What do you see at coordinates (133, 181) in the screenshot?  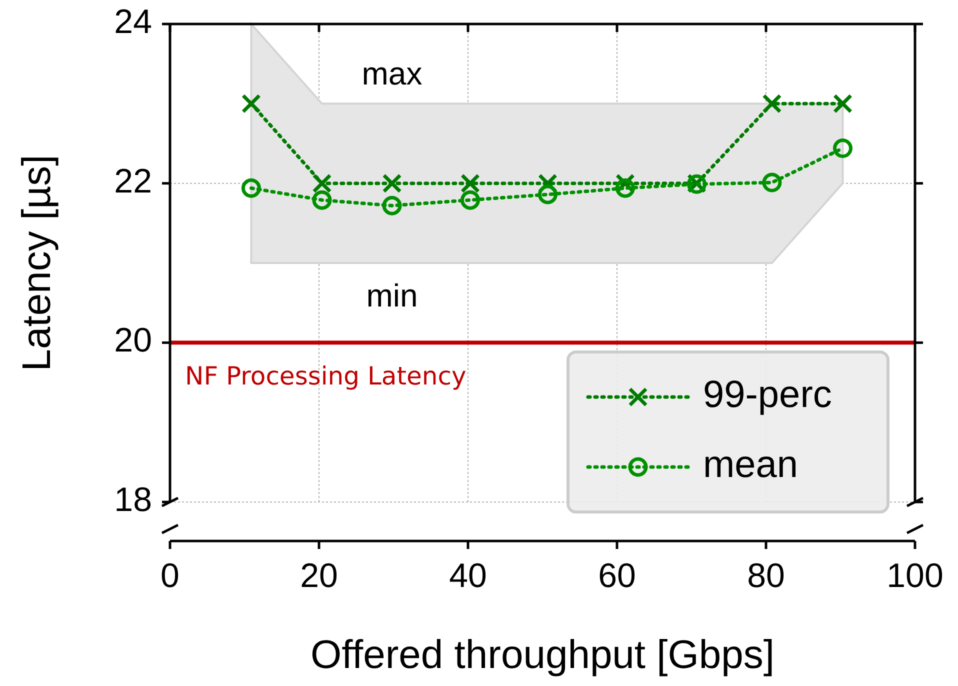 I see `y-tick-label: 22` at bounding box center [133, 181].